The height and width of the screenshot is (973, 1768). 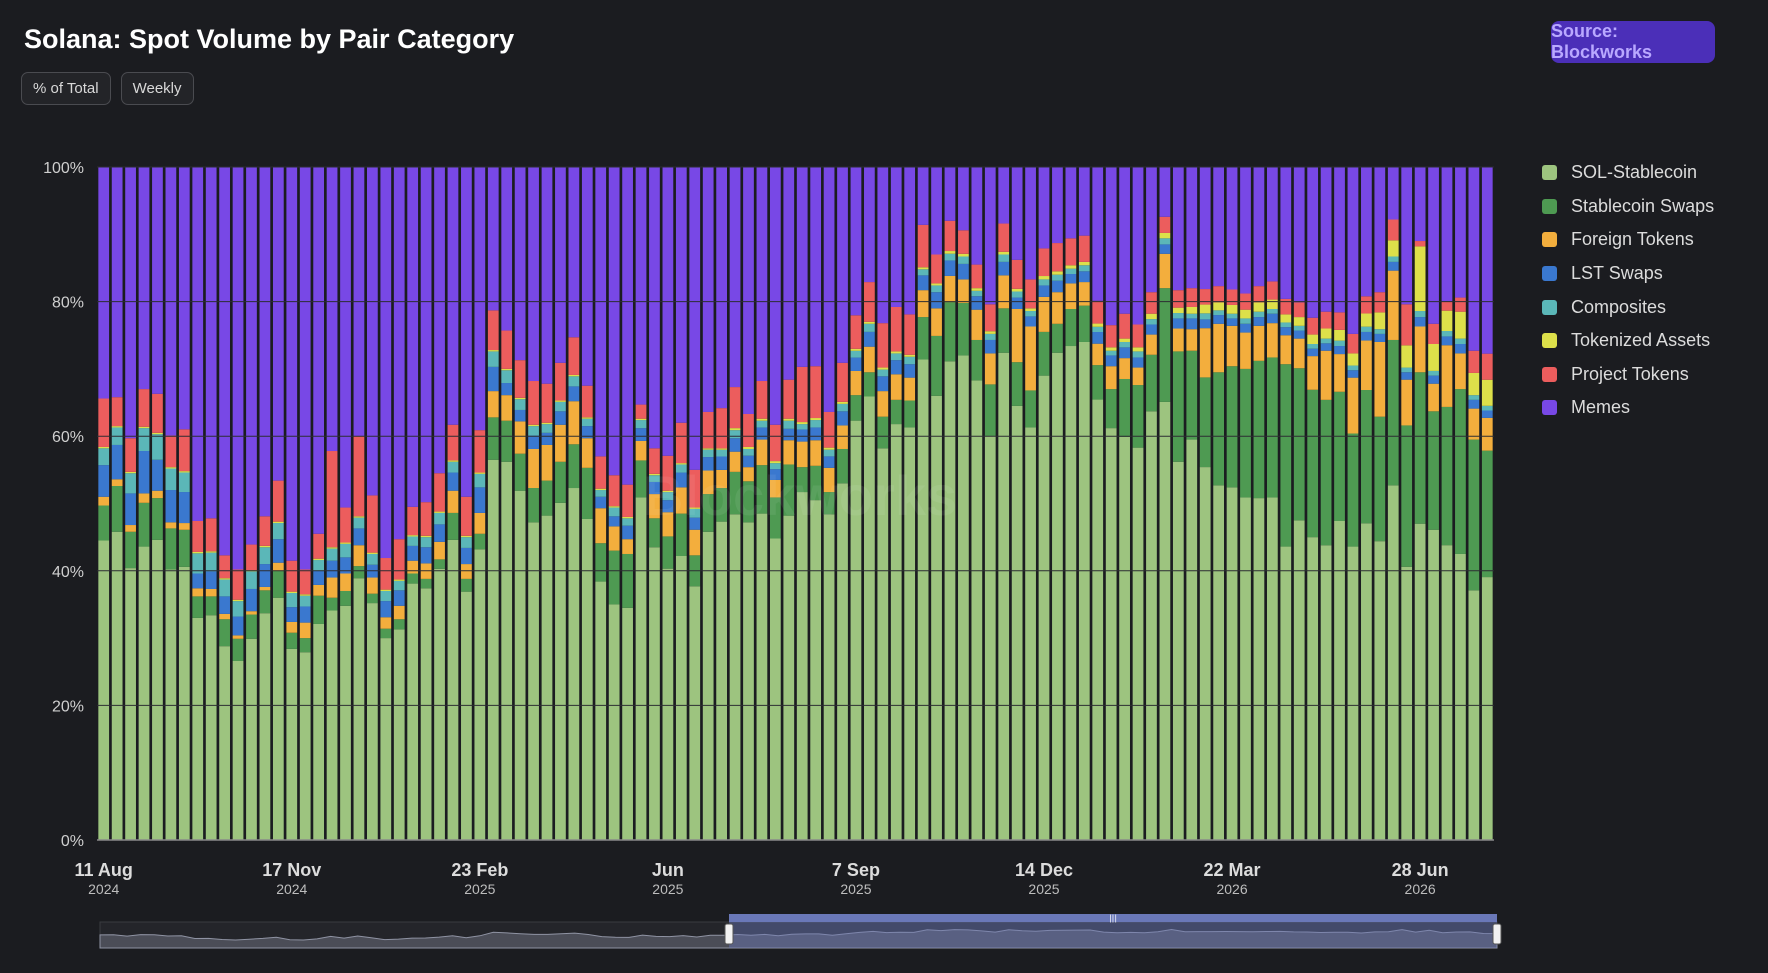 What do you see at coordinates (729, 934) in the screenshot?
I see `navigator-handle` at bounding box center [729, 934].